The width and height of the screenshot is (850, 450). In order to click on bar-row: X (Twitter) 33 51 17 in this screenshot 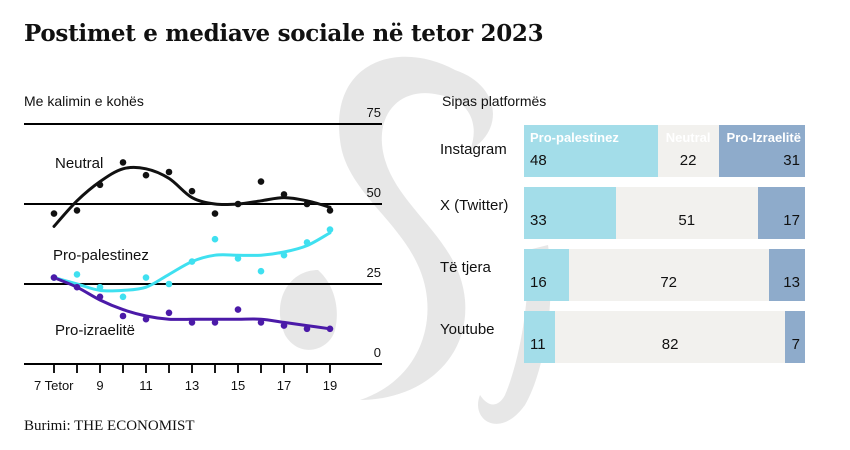, I will do `click(625, 213)`.